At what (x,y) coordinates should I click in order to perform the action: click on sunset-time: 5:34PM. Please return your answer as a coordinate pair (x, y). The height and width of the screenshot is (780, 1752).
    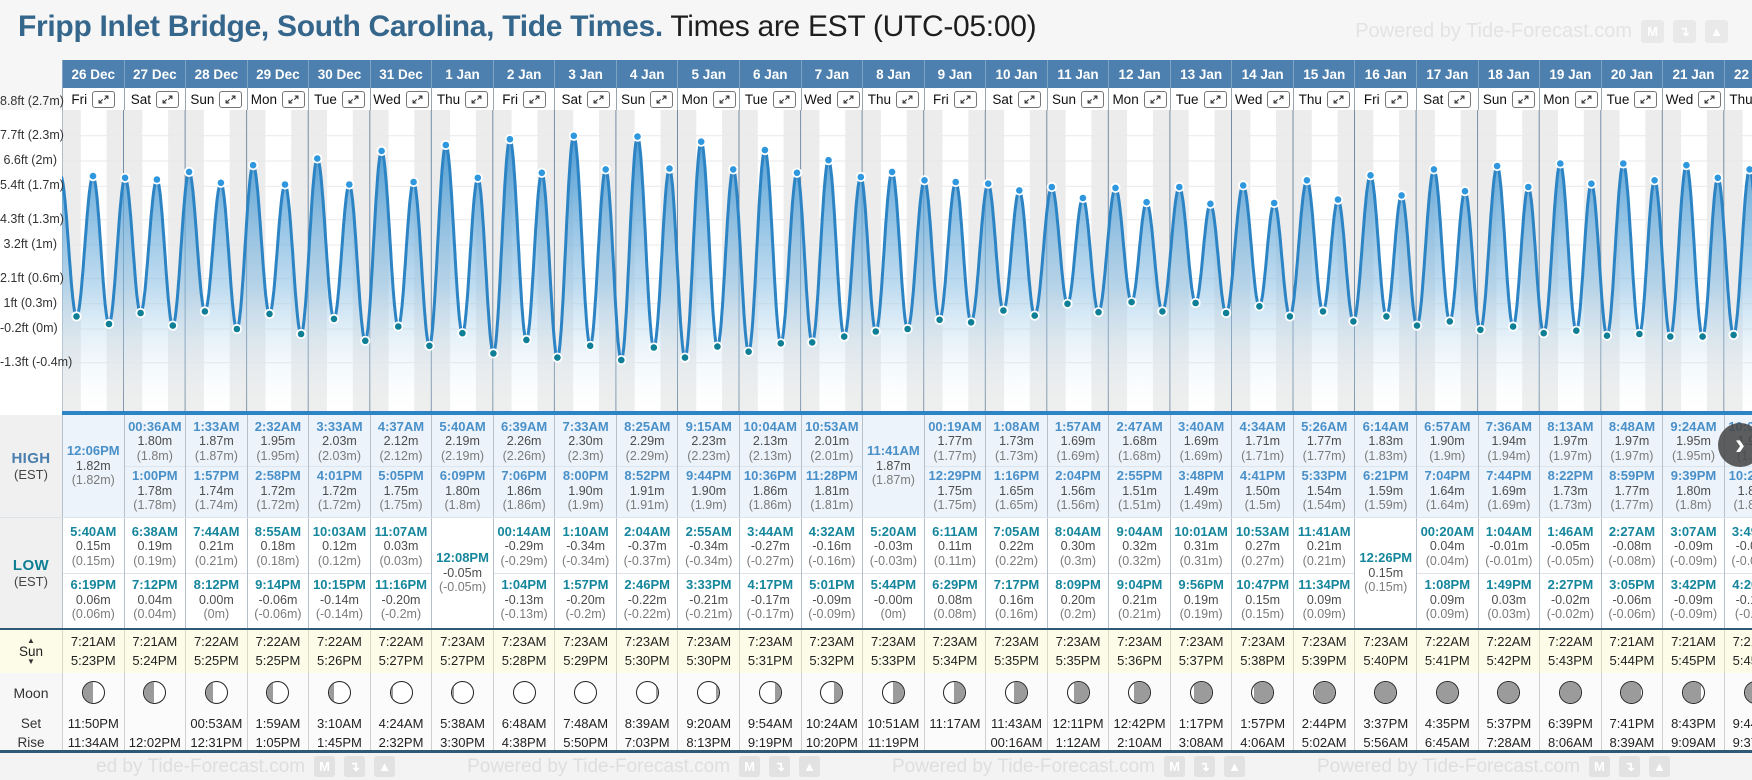
    Looking at the image, I should click on (955, 660).